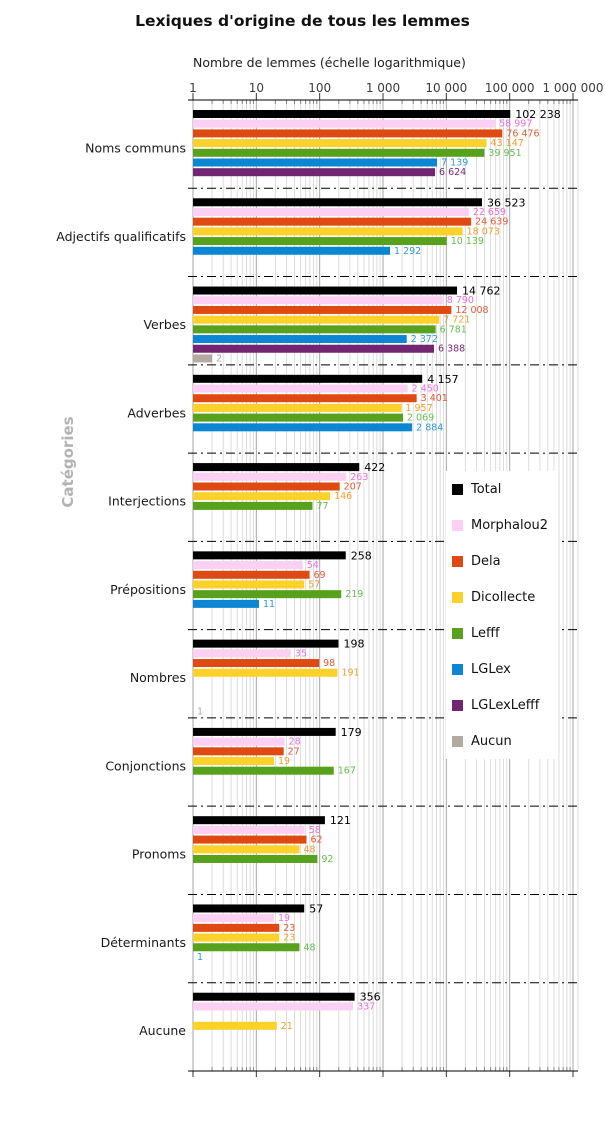 The width and height of the screenshot is (605, 1134). What do you see at coordinates (315, 830) in the screenshot?
I see `value-label: 58` at bounding box center [315, 830].